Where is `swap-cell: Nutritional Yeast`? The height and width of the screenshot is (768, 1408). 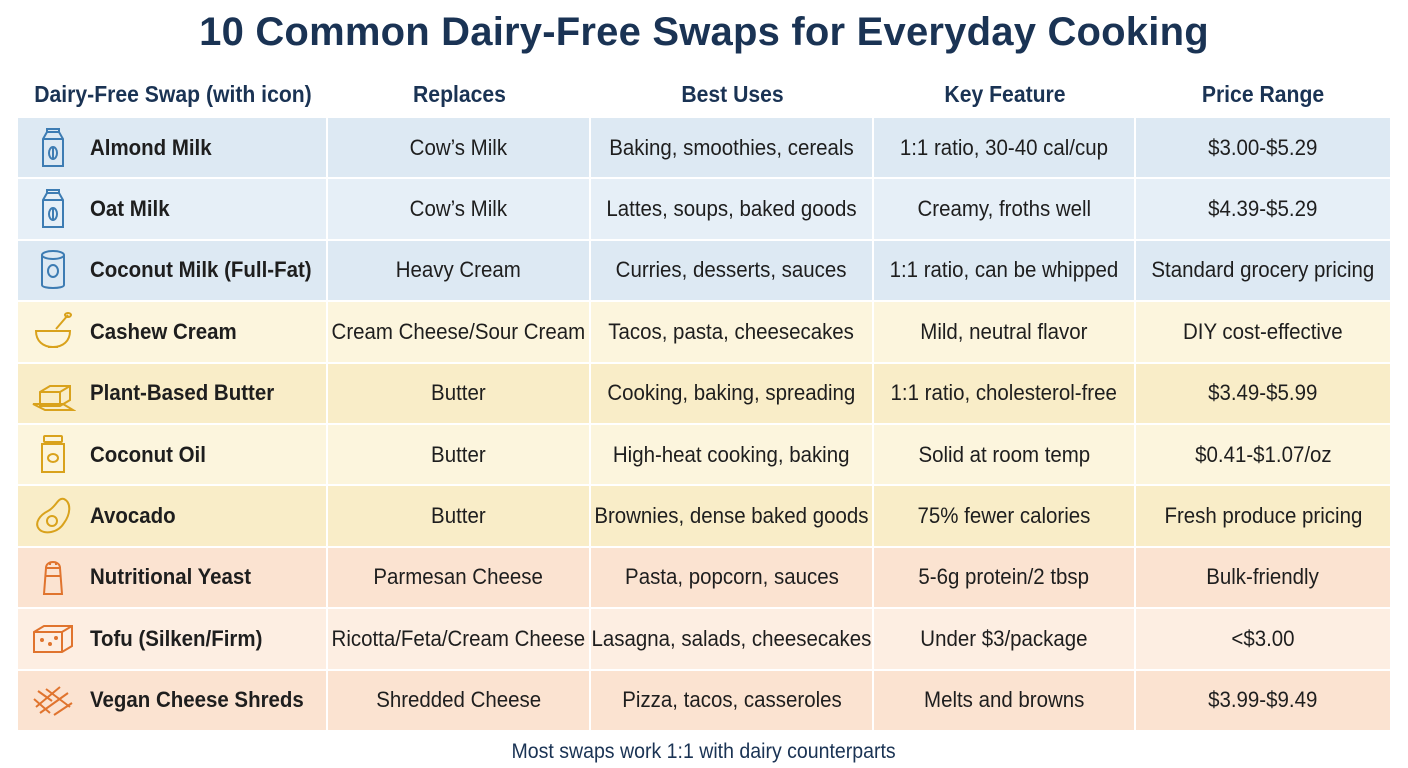
swap-cell: Nutritional Yeast is located at coordinates (173, 578).